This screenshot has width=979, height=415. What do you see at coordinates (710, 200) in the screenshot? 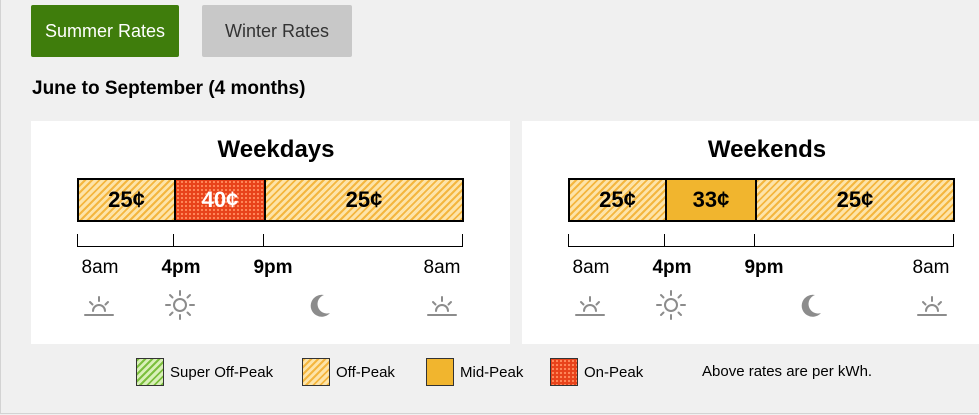
I see `rate-segment: 33¢` at bounding box center [710, 200].